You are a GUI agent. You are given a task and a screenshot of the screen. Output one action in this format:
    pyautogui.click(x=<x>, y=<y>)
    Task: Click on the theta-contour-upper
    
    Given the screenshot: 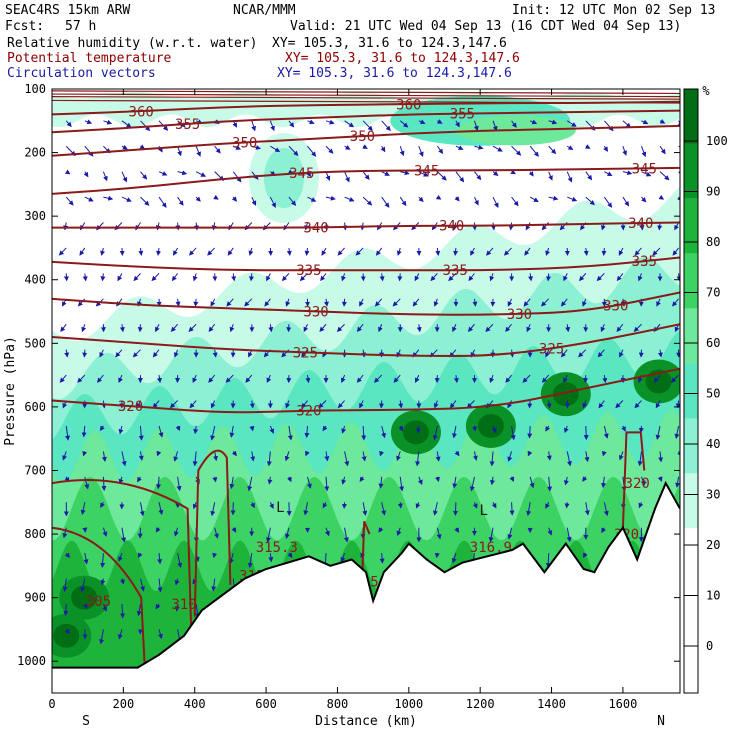 What is the action you would take?
    pyautogui.click(x=366, y=92)
    